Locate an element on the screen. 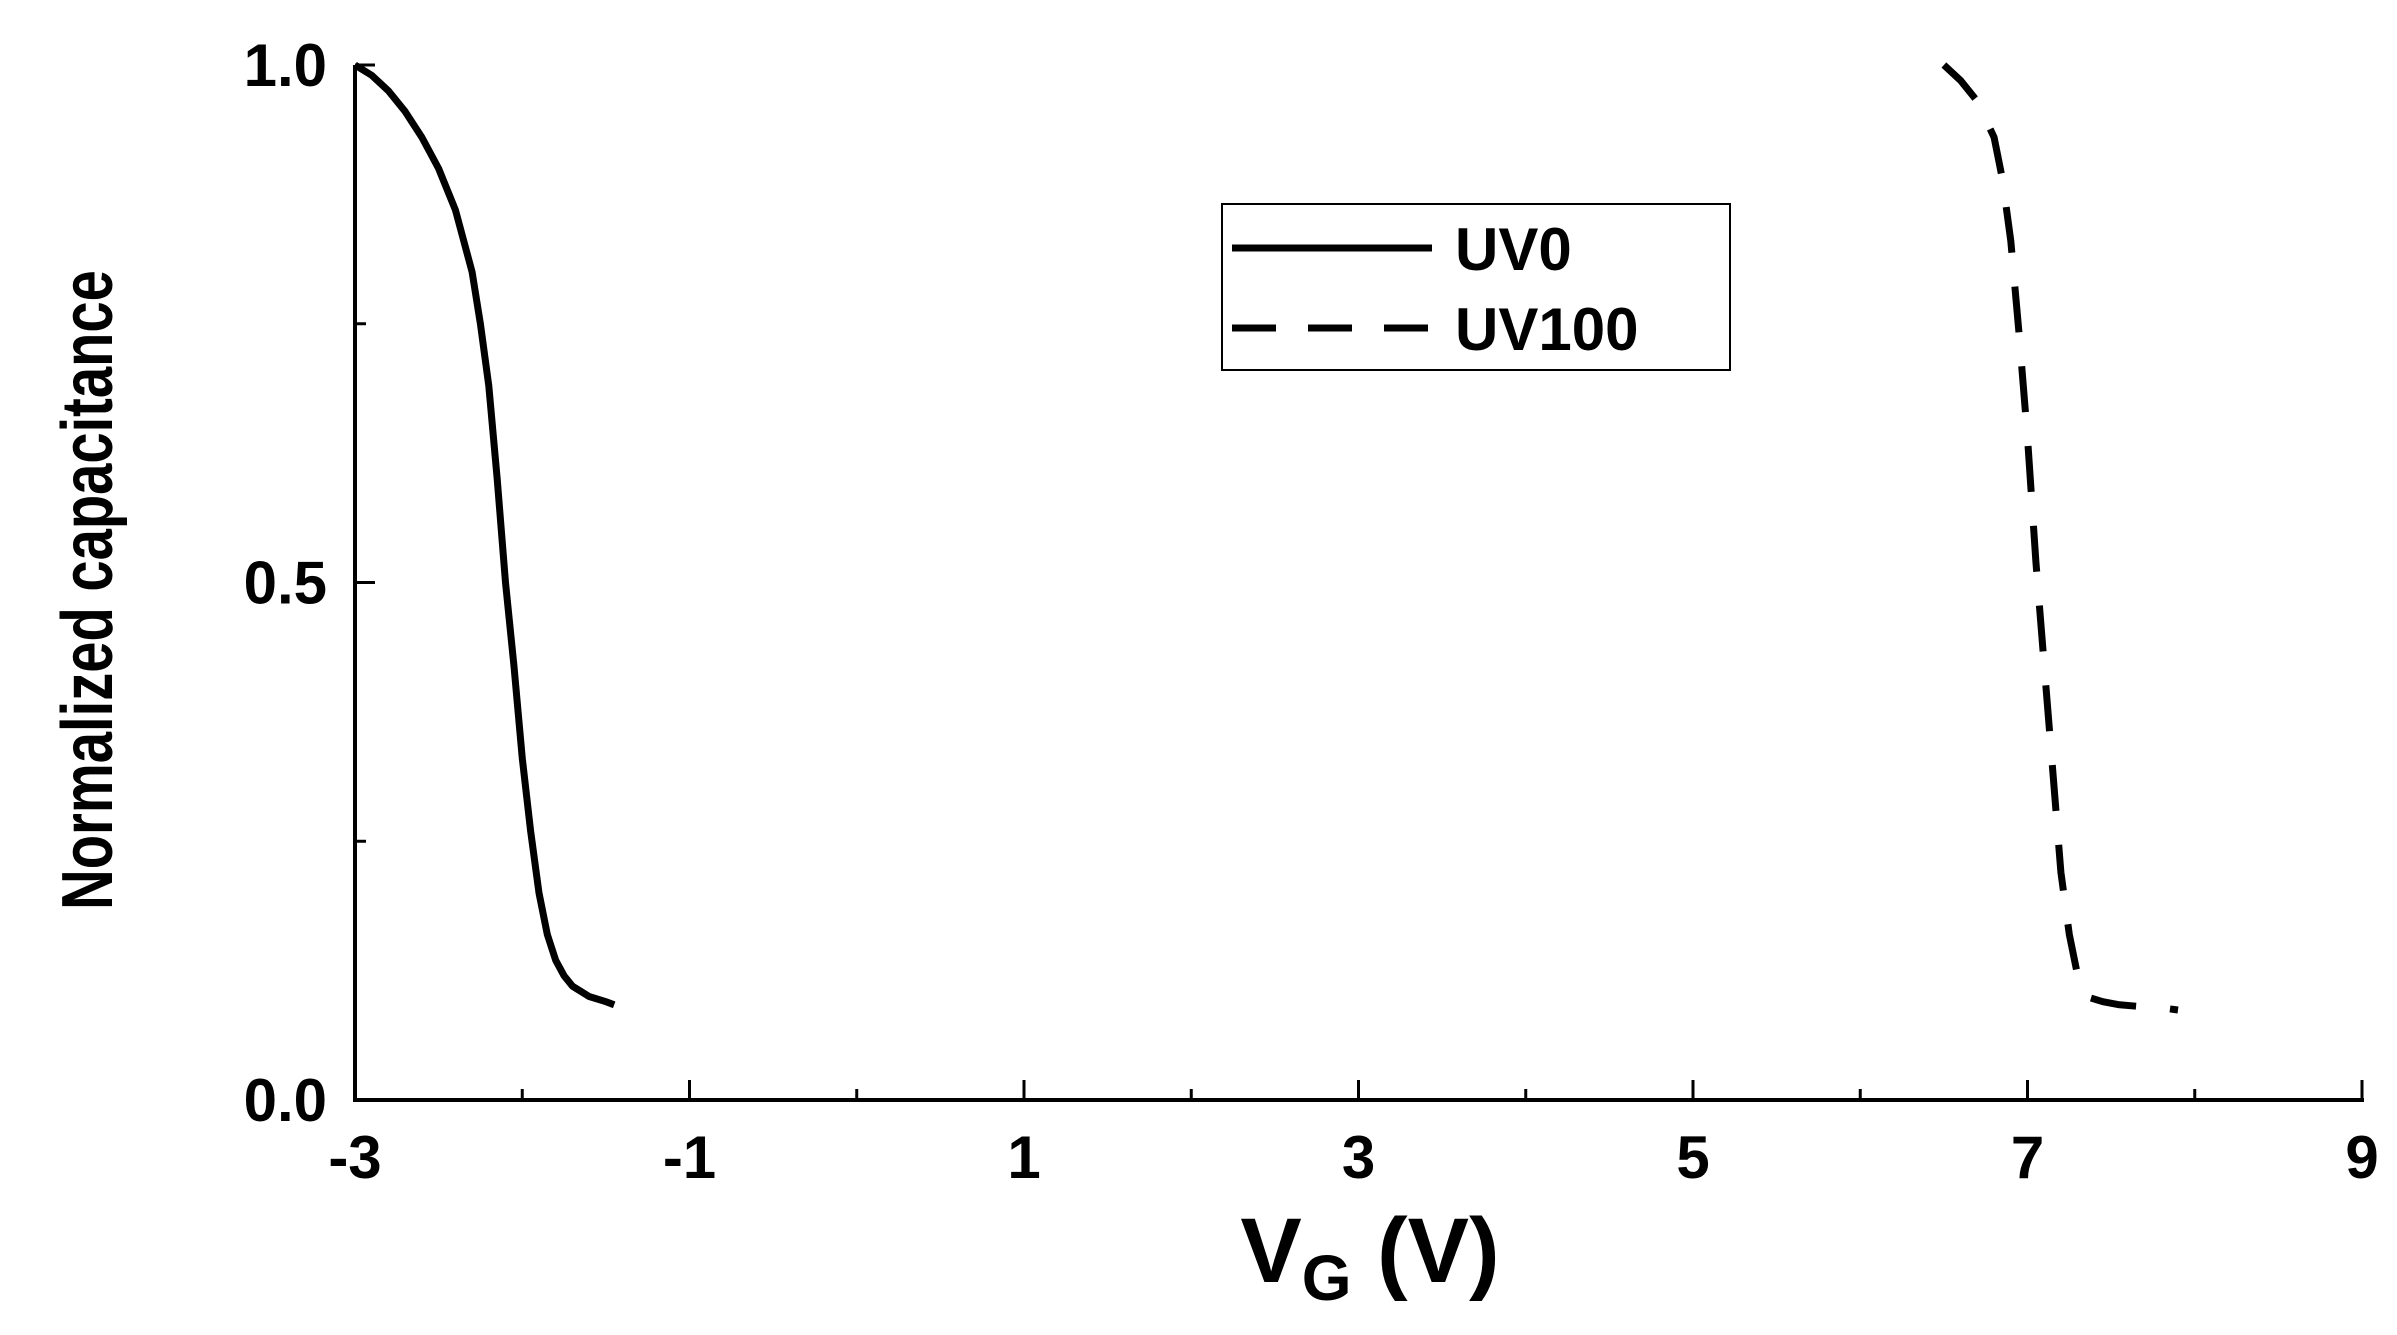 The width and height of the screenshot is (2397, 1335). series-line-uv100 is located at coordinates (2060, 538).